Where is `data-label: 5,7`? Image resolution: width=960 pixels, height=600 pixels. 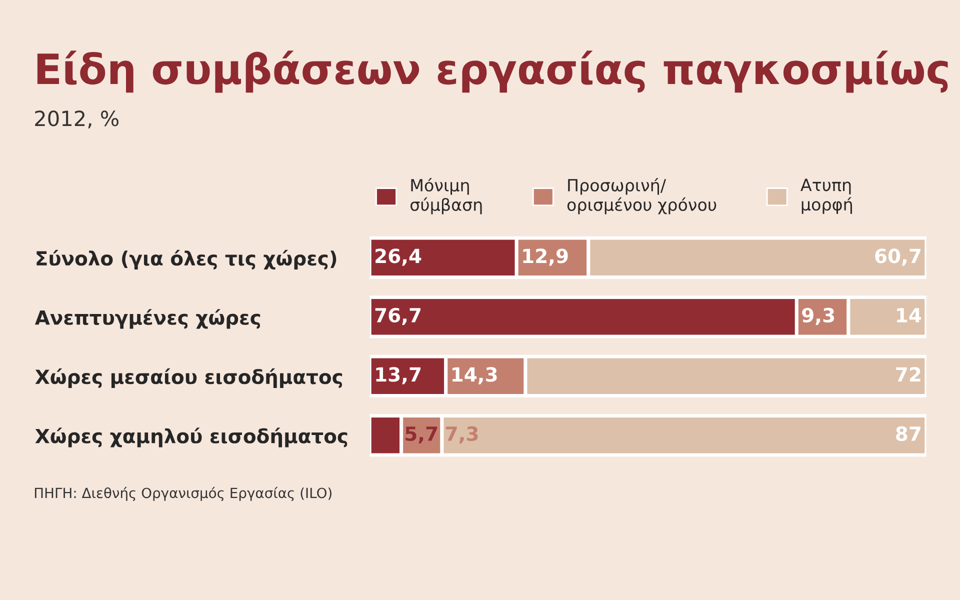
data-label: 5,7 is located at coordinates (422, 435).